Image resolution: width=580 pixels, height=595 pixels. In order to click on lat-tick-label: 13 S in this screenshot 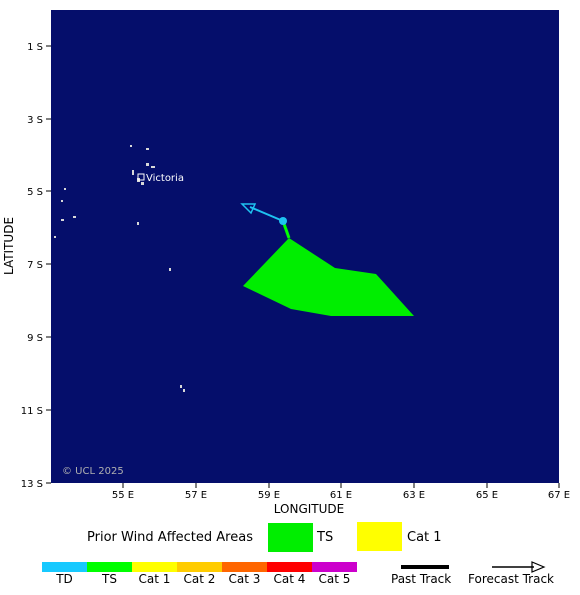, I will do `click(32, 484)`.